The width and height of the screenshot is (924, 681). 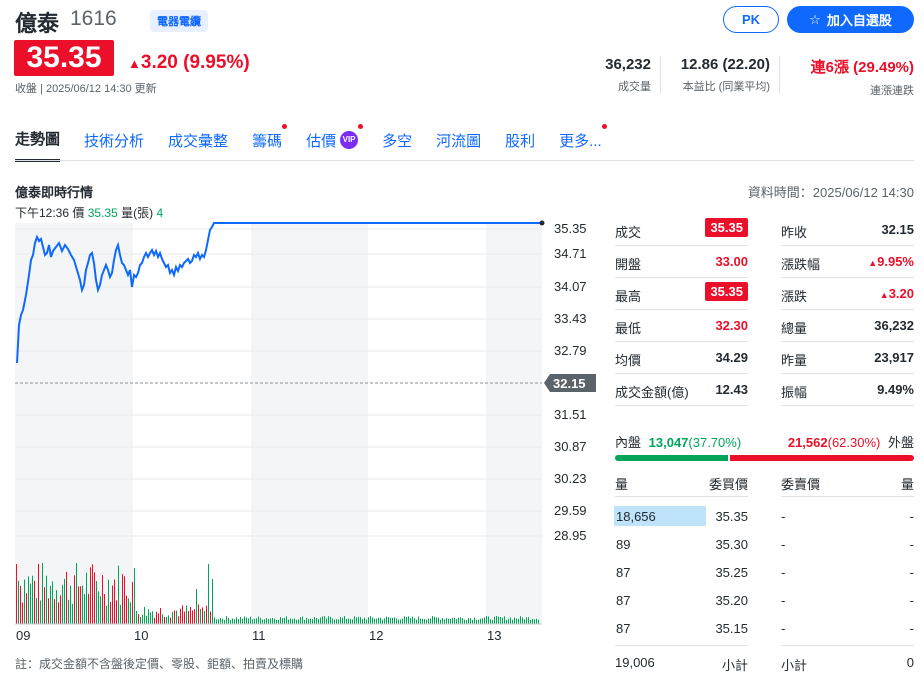 What do you see at coordinates (464, 160) in the screenshot?
I see `tab-divider` at bounding box center [464, 160].